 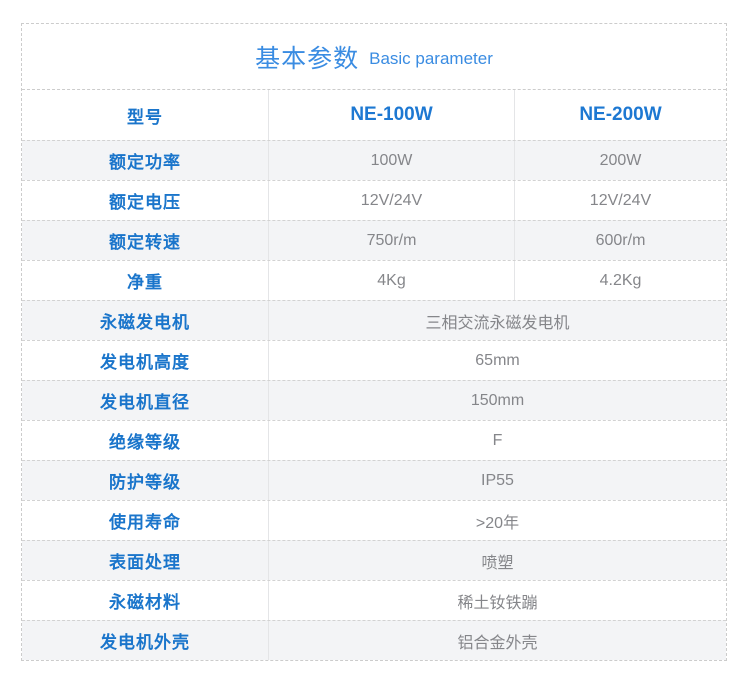 What do you see at coordinates (374, 320) in the screenshot?
I see `table-row-generator-type: 永磁发电机 三相交流永磁发电机` at bounding box center [374, 320].